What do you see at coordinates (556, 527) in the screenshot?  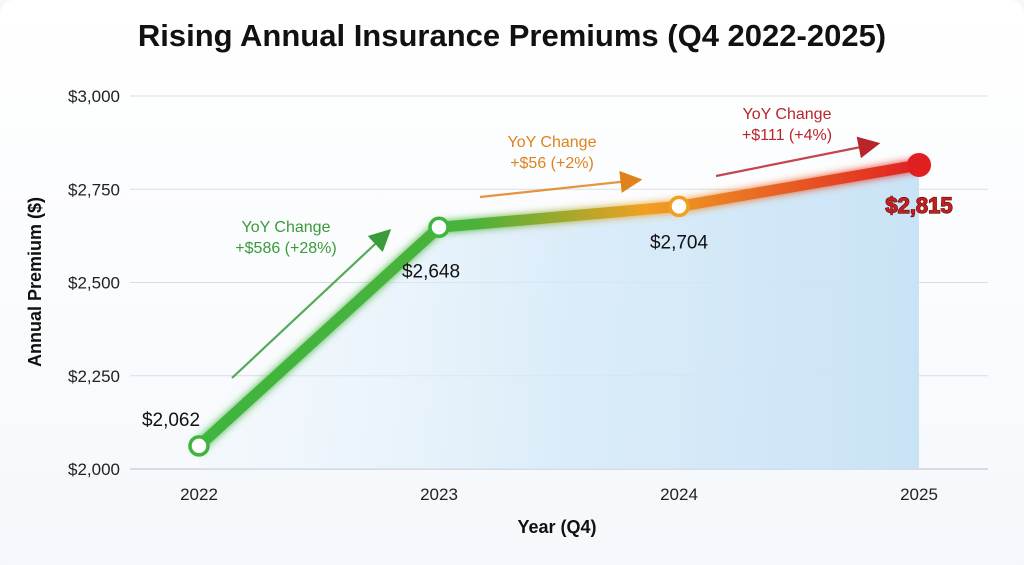 I see `x-axis-title: Year (Q4)` at bounding box center [556, 527].